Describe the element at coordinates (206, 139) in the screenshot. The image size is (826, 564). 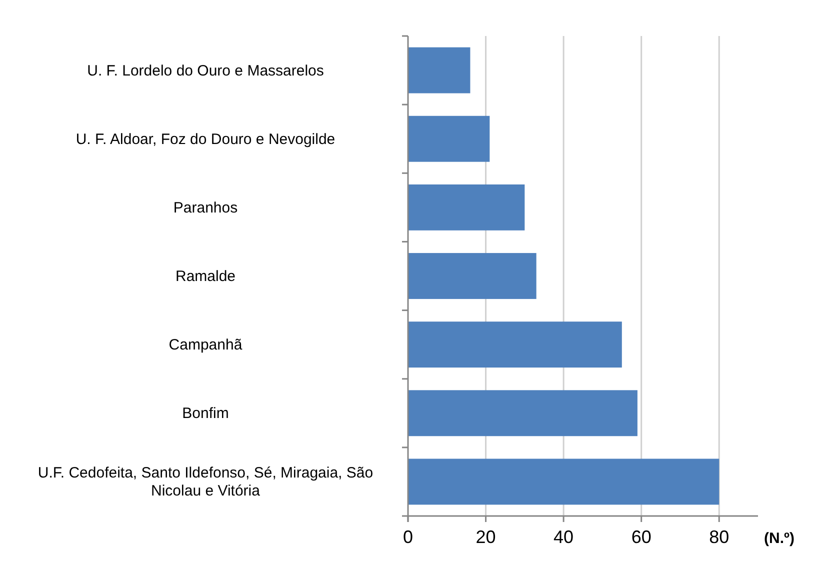
I see `y-tick-label: U. F. Aldoar, Foz do Douro e Nevogilde` at that location.